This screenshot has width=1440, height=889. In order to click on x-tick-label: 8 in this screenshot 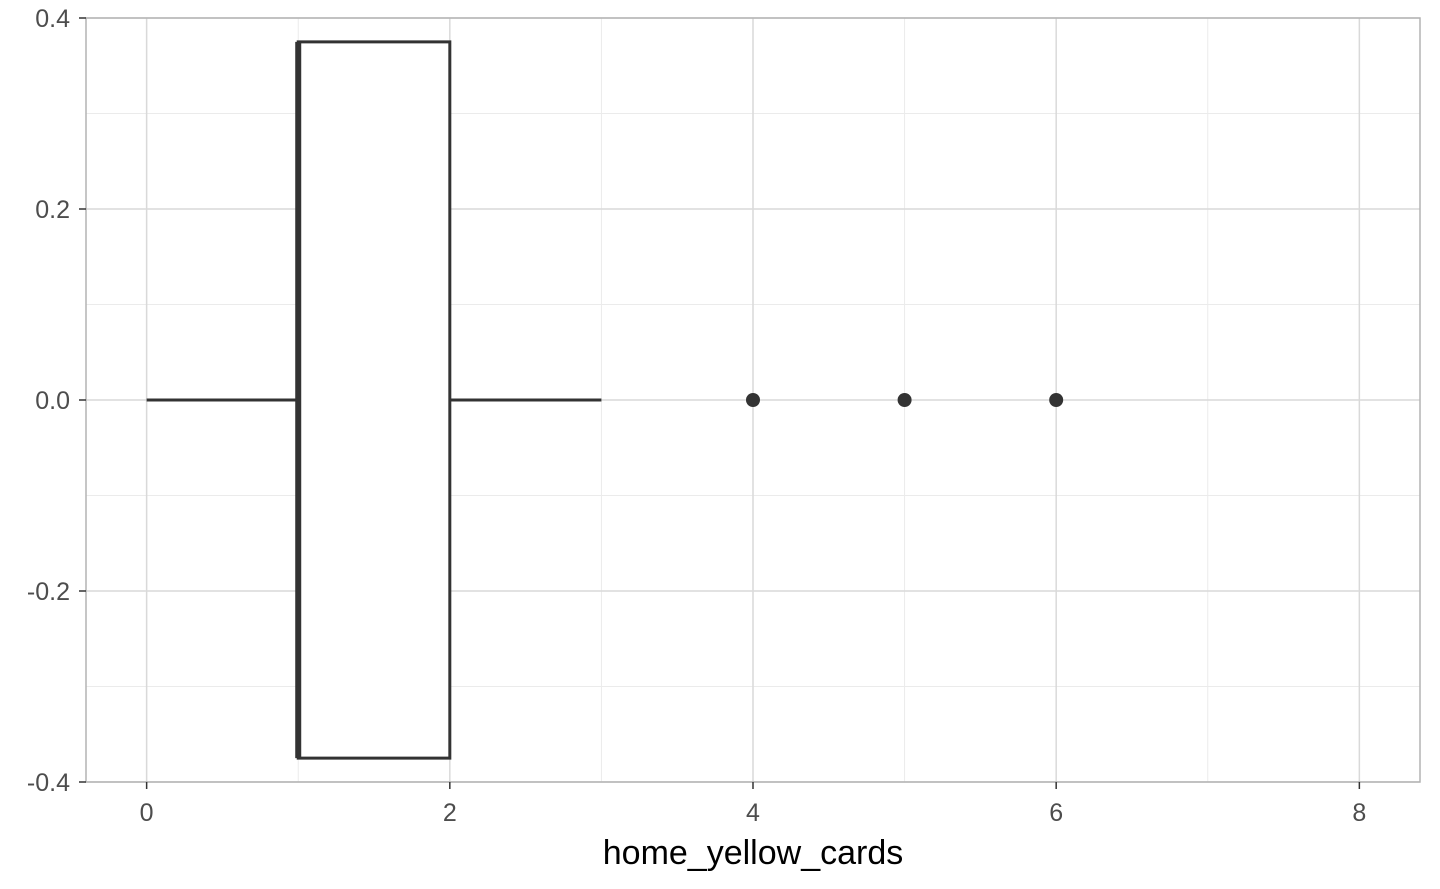, I will do `click(1359, 813)`.